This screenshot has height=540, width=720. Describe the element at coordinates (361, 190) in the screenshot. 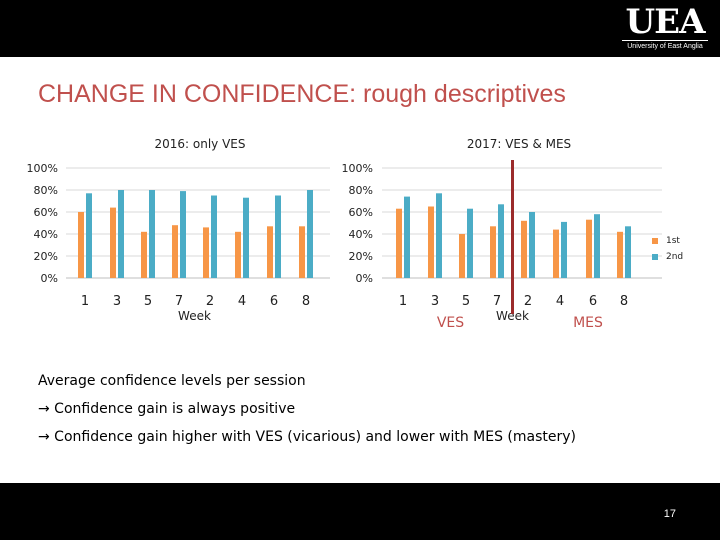

I see `chart2-ytick-4: 80%` at that location.